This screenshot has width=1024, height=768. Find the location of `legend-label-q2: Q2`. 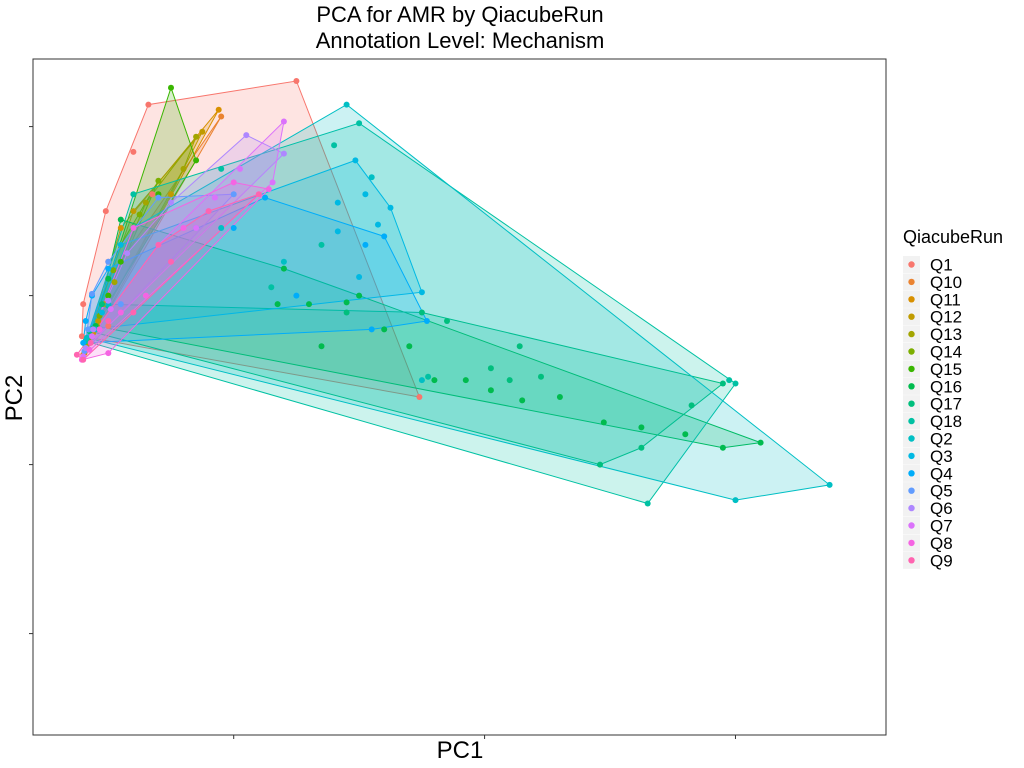

legend-label-q2: Q2 is located at coordinates (941, 439).